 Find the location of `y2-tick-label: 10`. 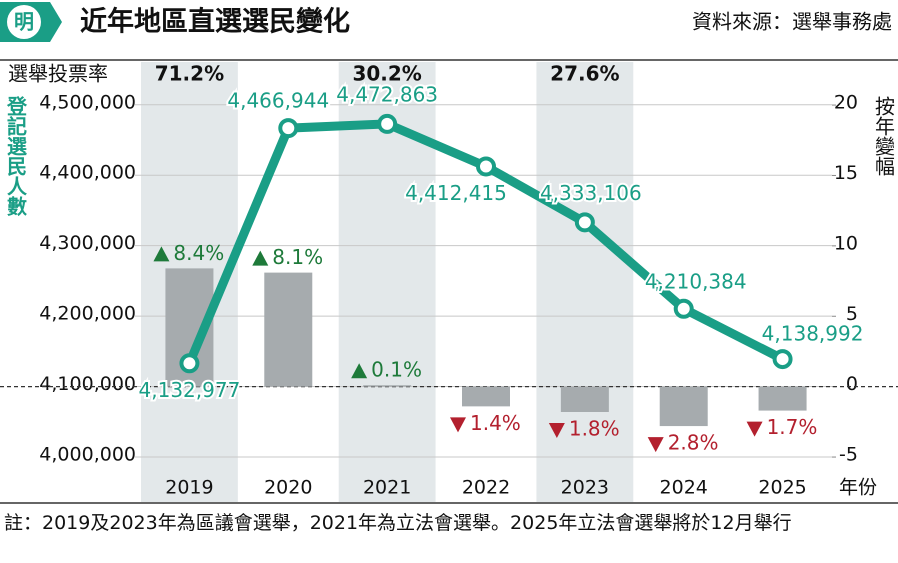

y2-tick-label: 10 is located at coordinates (846, 243).